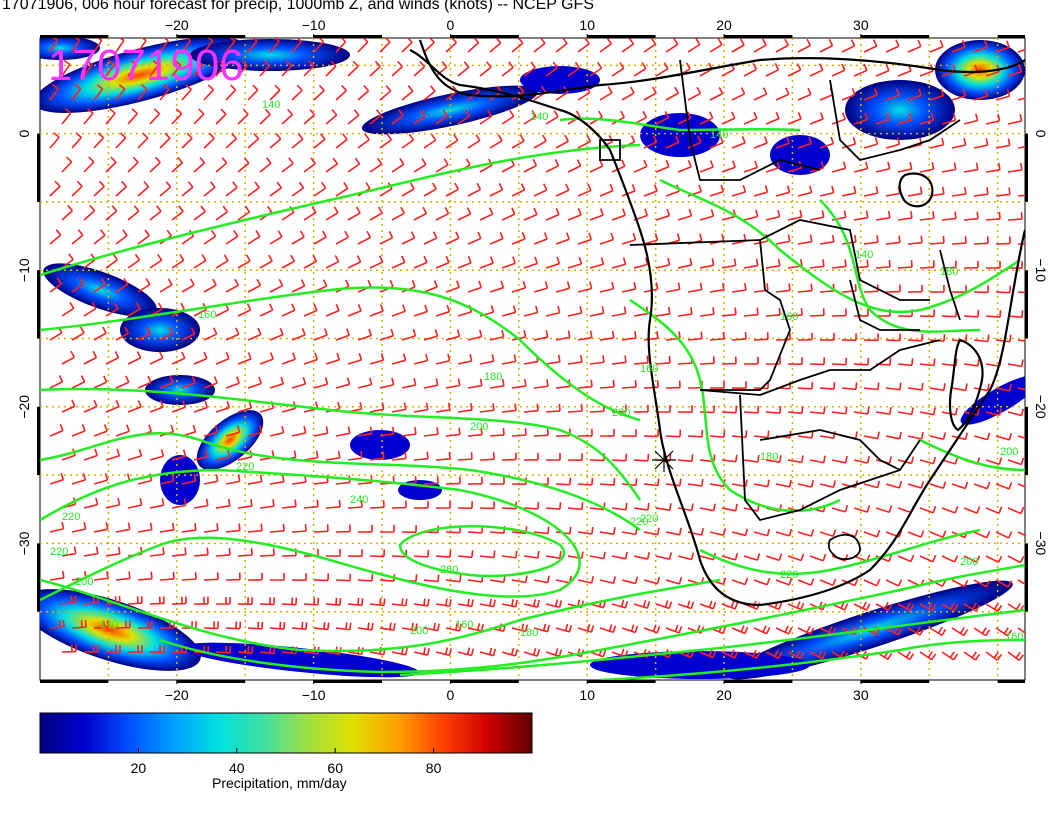 This screenshot has height=816, width=1056. I want to click on x-tick-label-top: 30, so click(861, 25).